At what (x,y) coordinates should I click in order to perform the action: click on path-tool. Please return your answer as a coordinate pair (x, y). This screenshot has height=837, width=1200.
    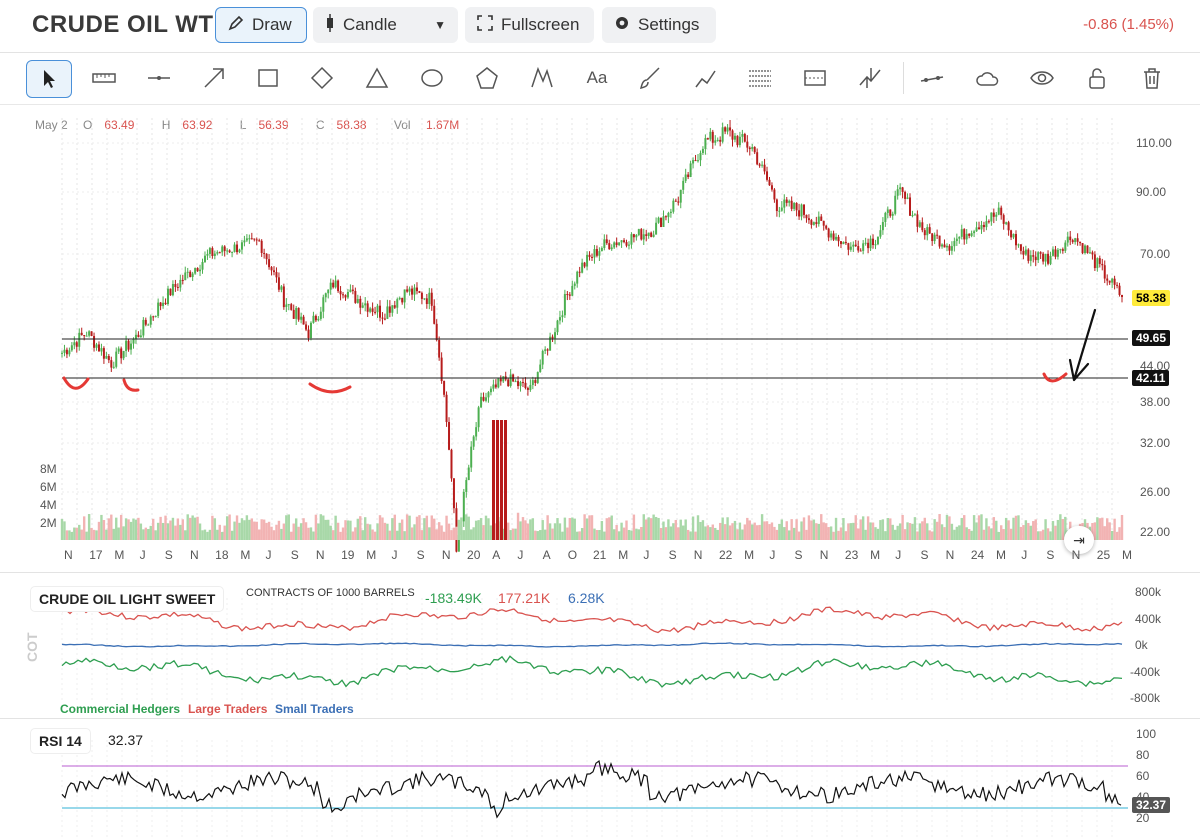
    Looking at the image, I should click on (542, 78).